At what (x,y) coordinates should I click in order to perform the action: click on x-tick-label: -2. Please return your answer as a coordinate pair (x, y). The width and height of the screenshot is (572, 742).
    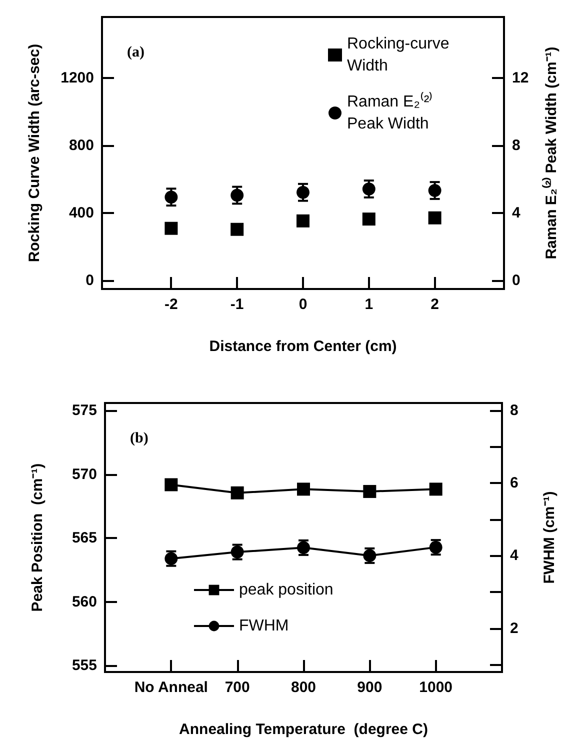
    Looking at the image, I should click on (171, 304).